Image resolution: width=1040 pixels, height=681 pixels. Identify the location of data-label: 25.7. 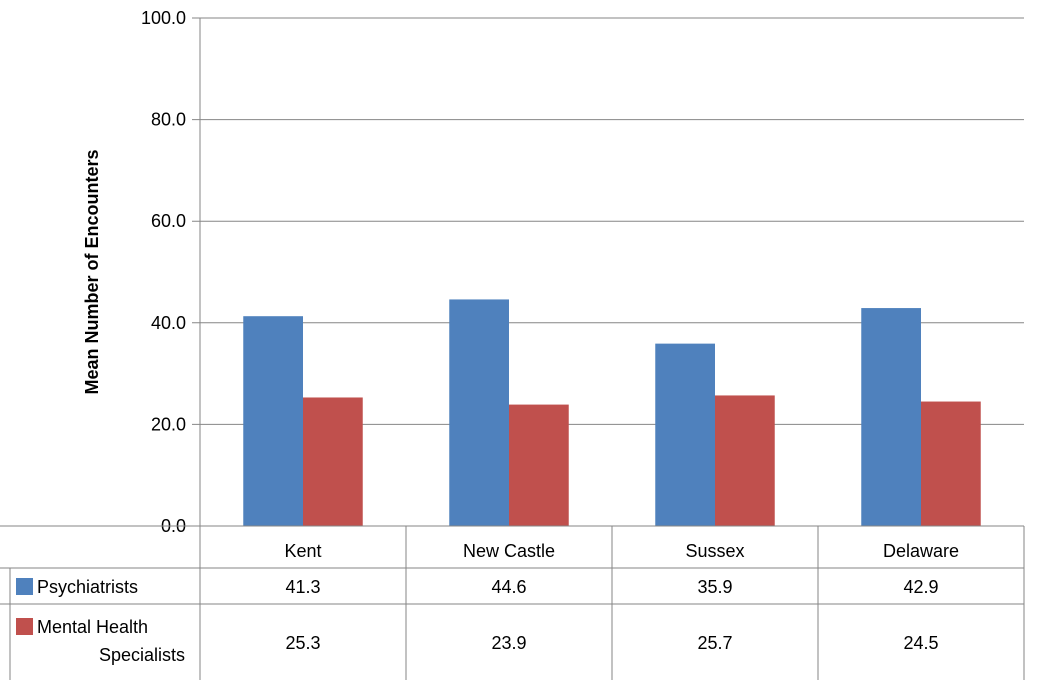
(714, 643).